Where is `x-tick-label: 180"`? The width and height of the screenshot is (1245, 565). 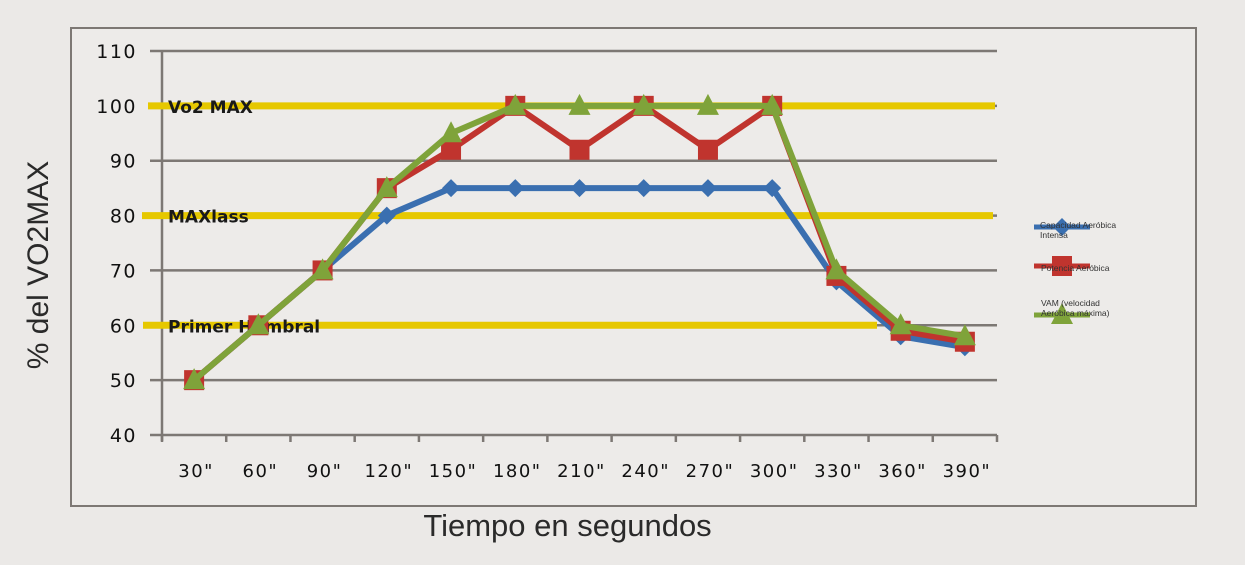 x-tick-label: 180" is located at coordinates (517, 471).